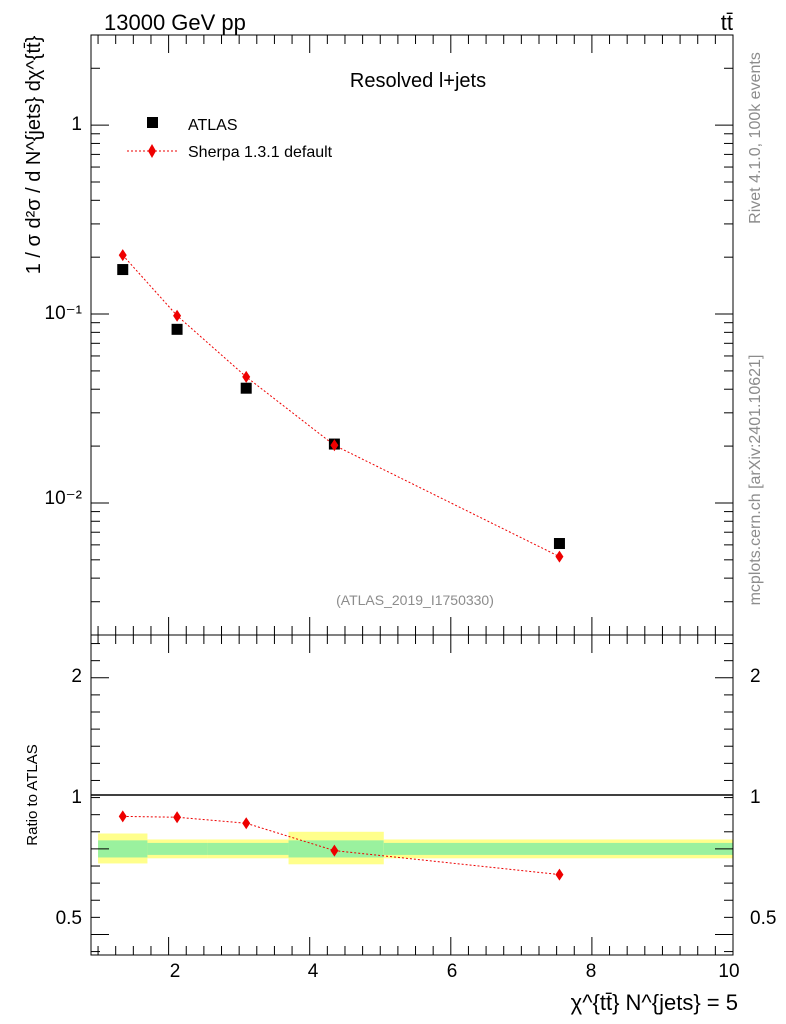 The image size is (786, 1024). I want to click on x-tick-label-6: 6, so click(452, 971).